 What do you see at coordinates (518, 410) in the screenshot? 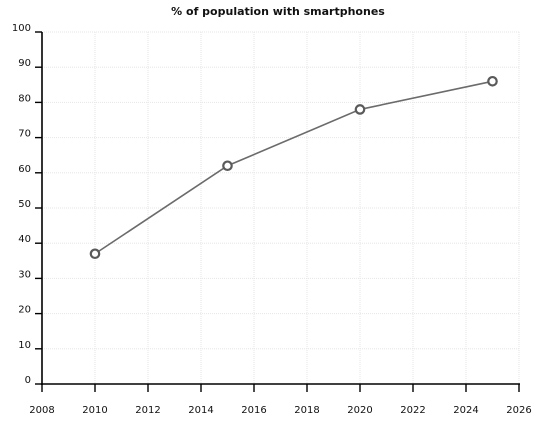
I see `x-tick-label: 2026` at bounding box center [518, 410].